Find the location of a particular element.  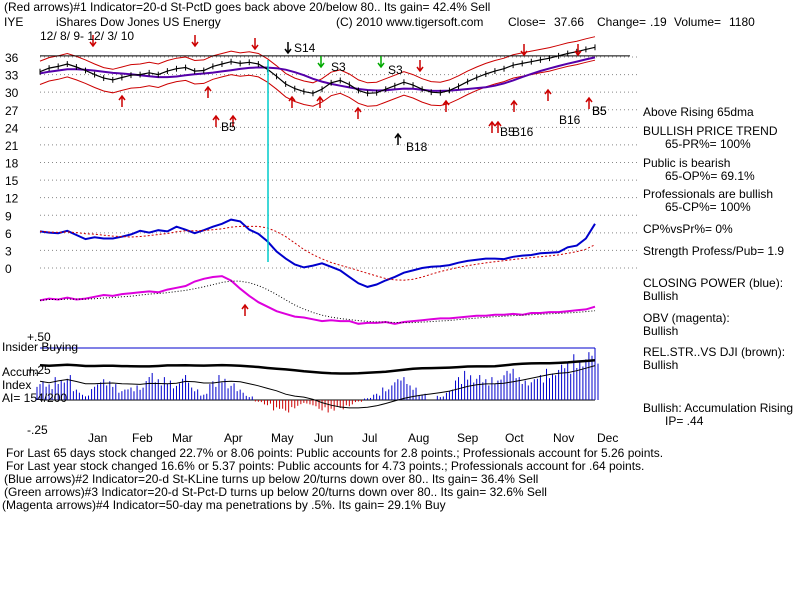

closing-power-ma is located at coordinates (317, 253).